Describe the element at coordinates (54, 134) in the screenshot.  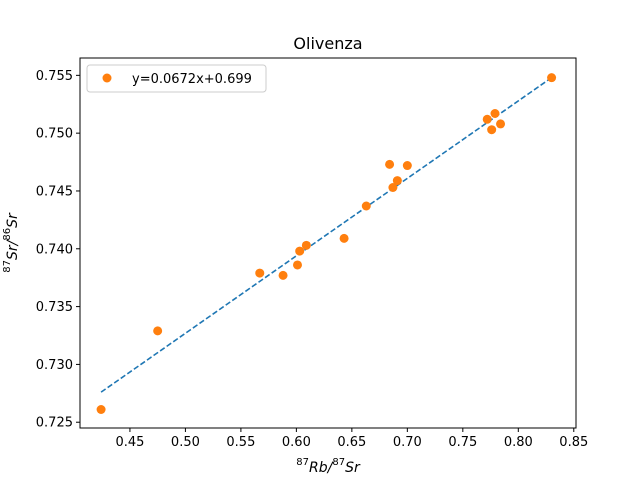
I see `y-tick-label: 0.750` at that location.